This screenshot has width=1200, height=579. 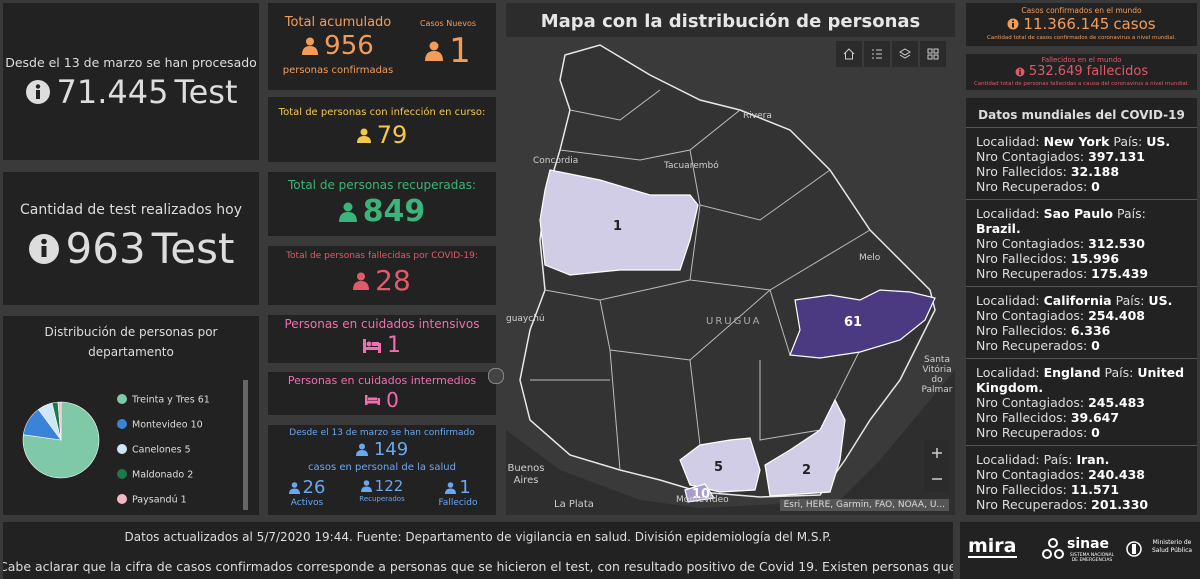 I want to click on locality: California, so click(x=1077, y=300).